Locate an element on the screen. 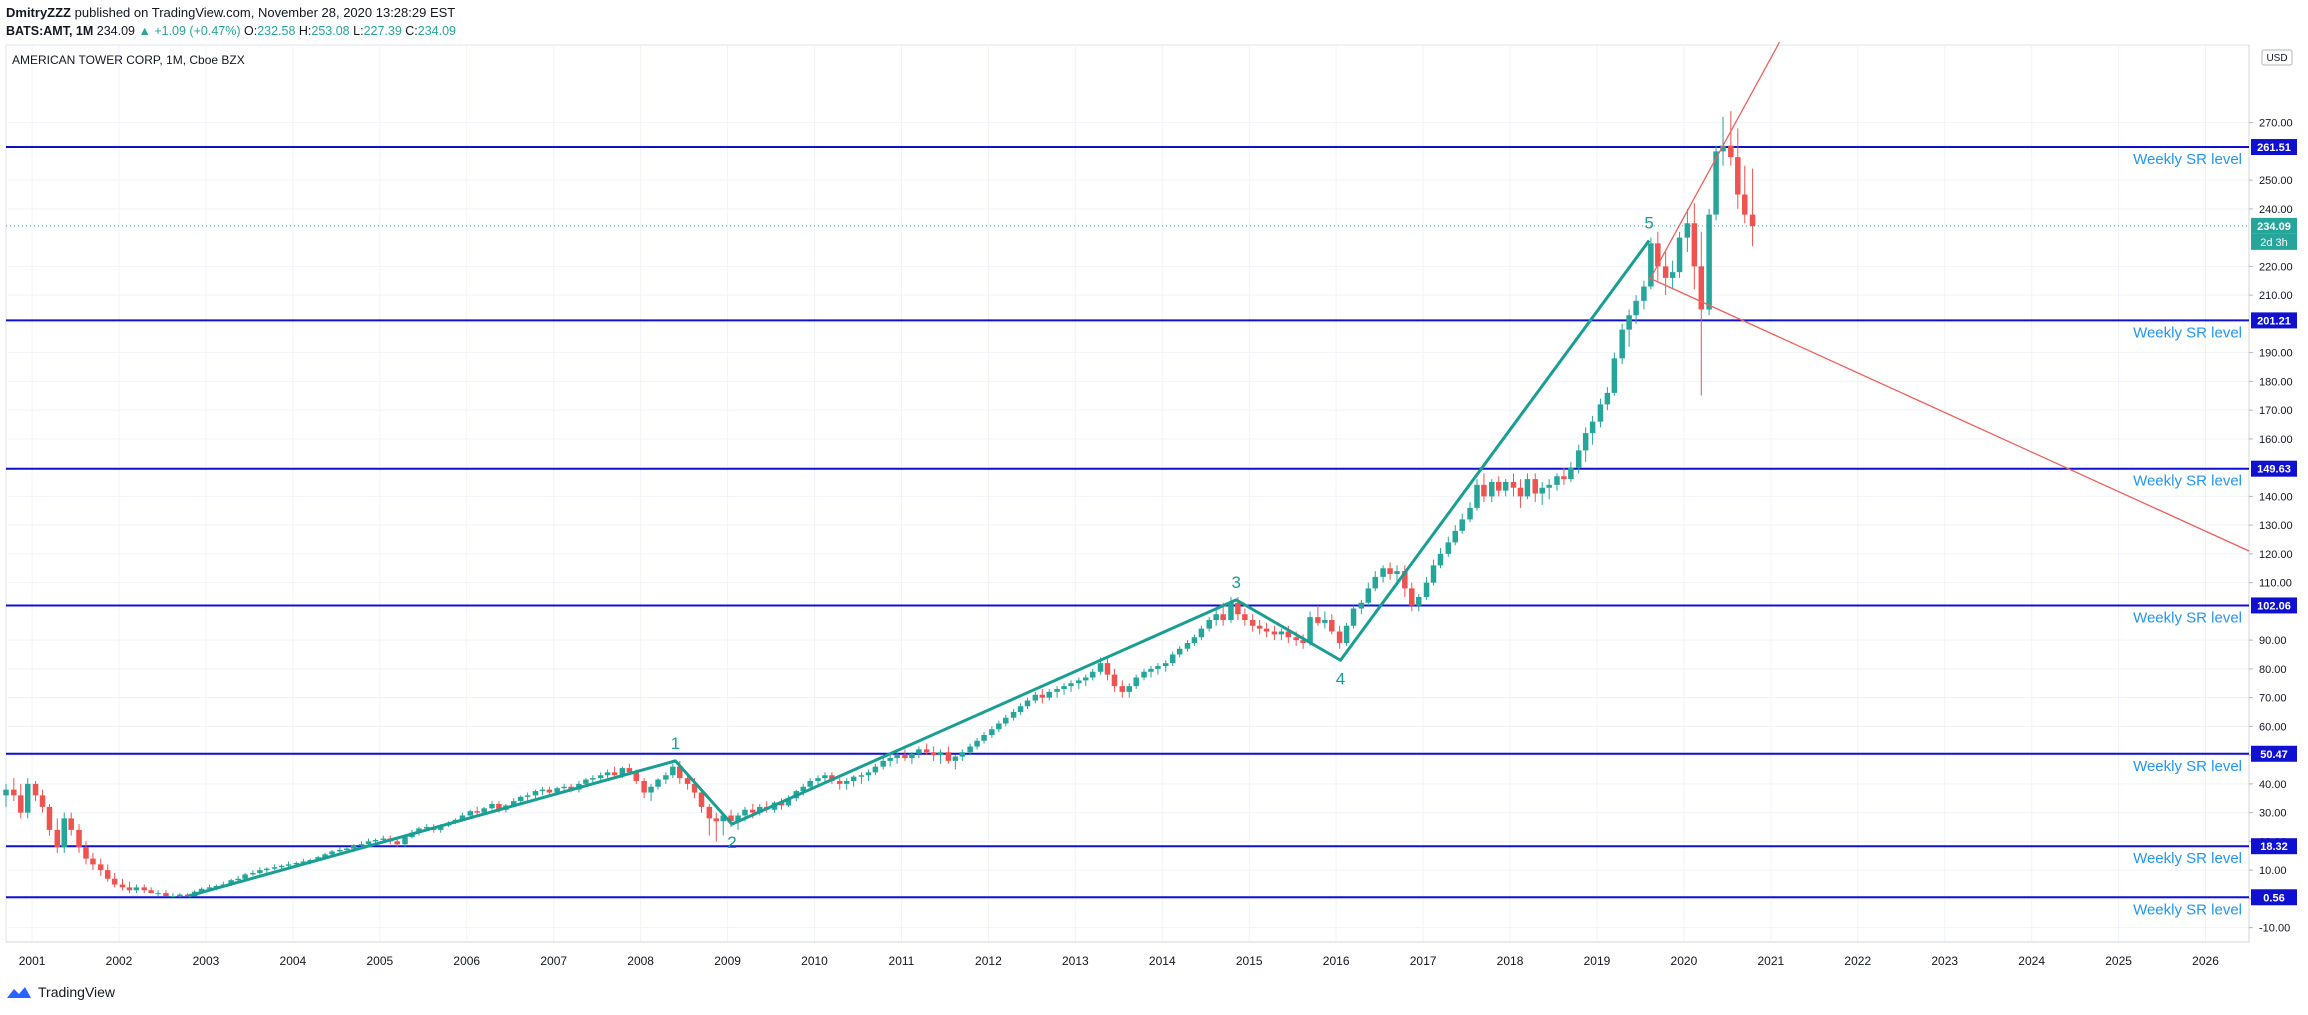  sr-price-badge-label: 18.32 is located at coordinates (2274, 847).